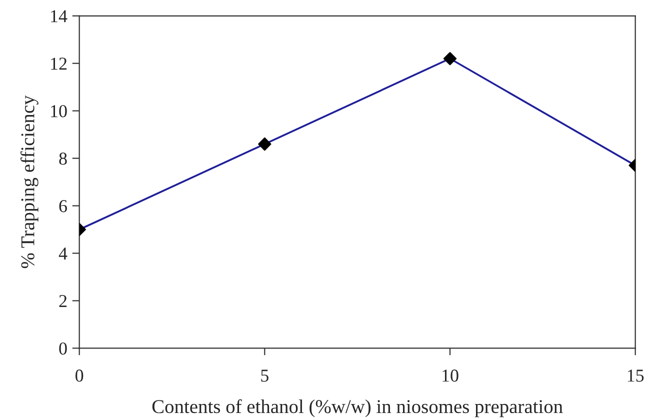 The image size is (645, 418). I want to click on y-axis-title: % Trapping efficiency, so click(29, 181).